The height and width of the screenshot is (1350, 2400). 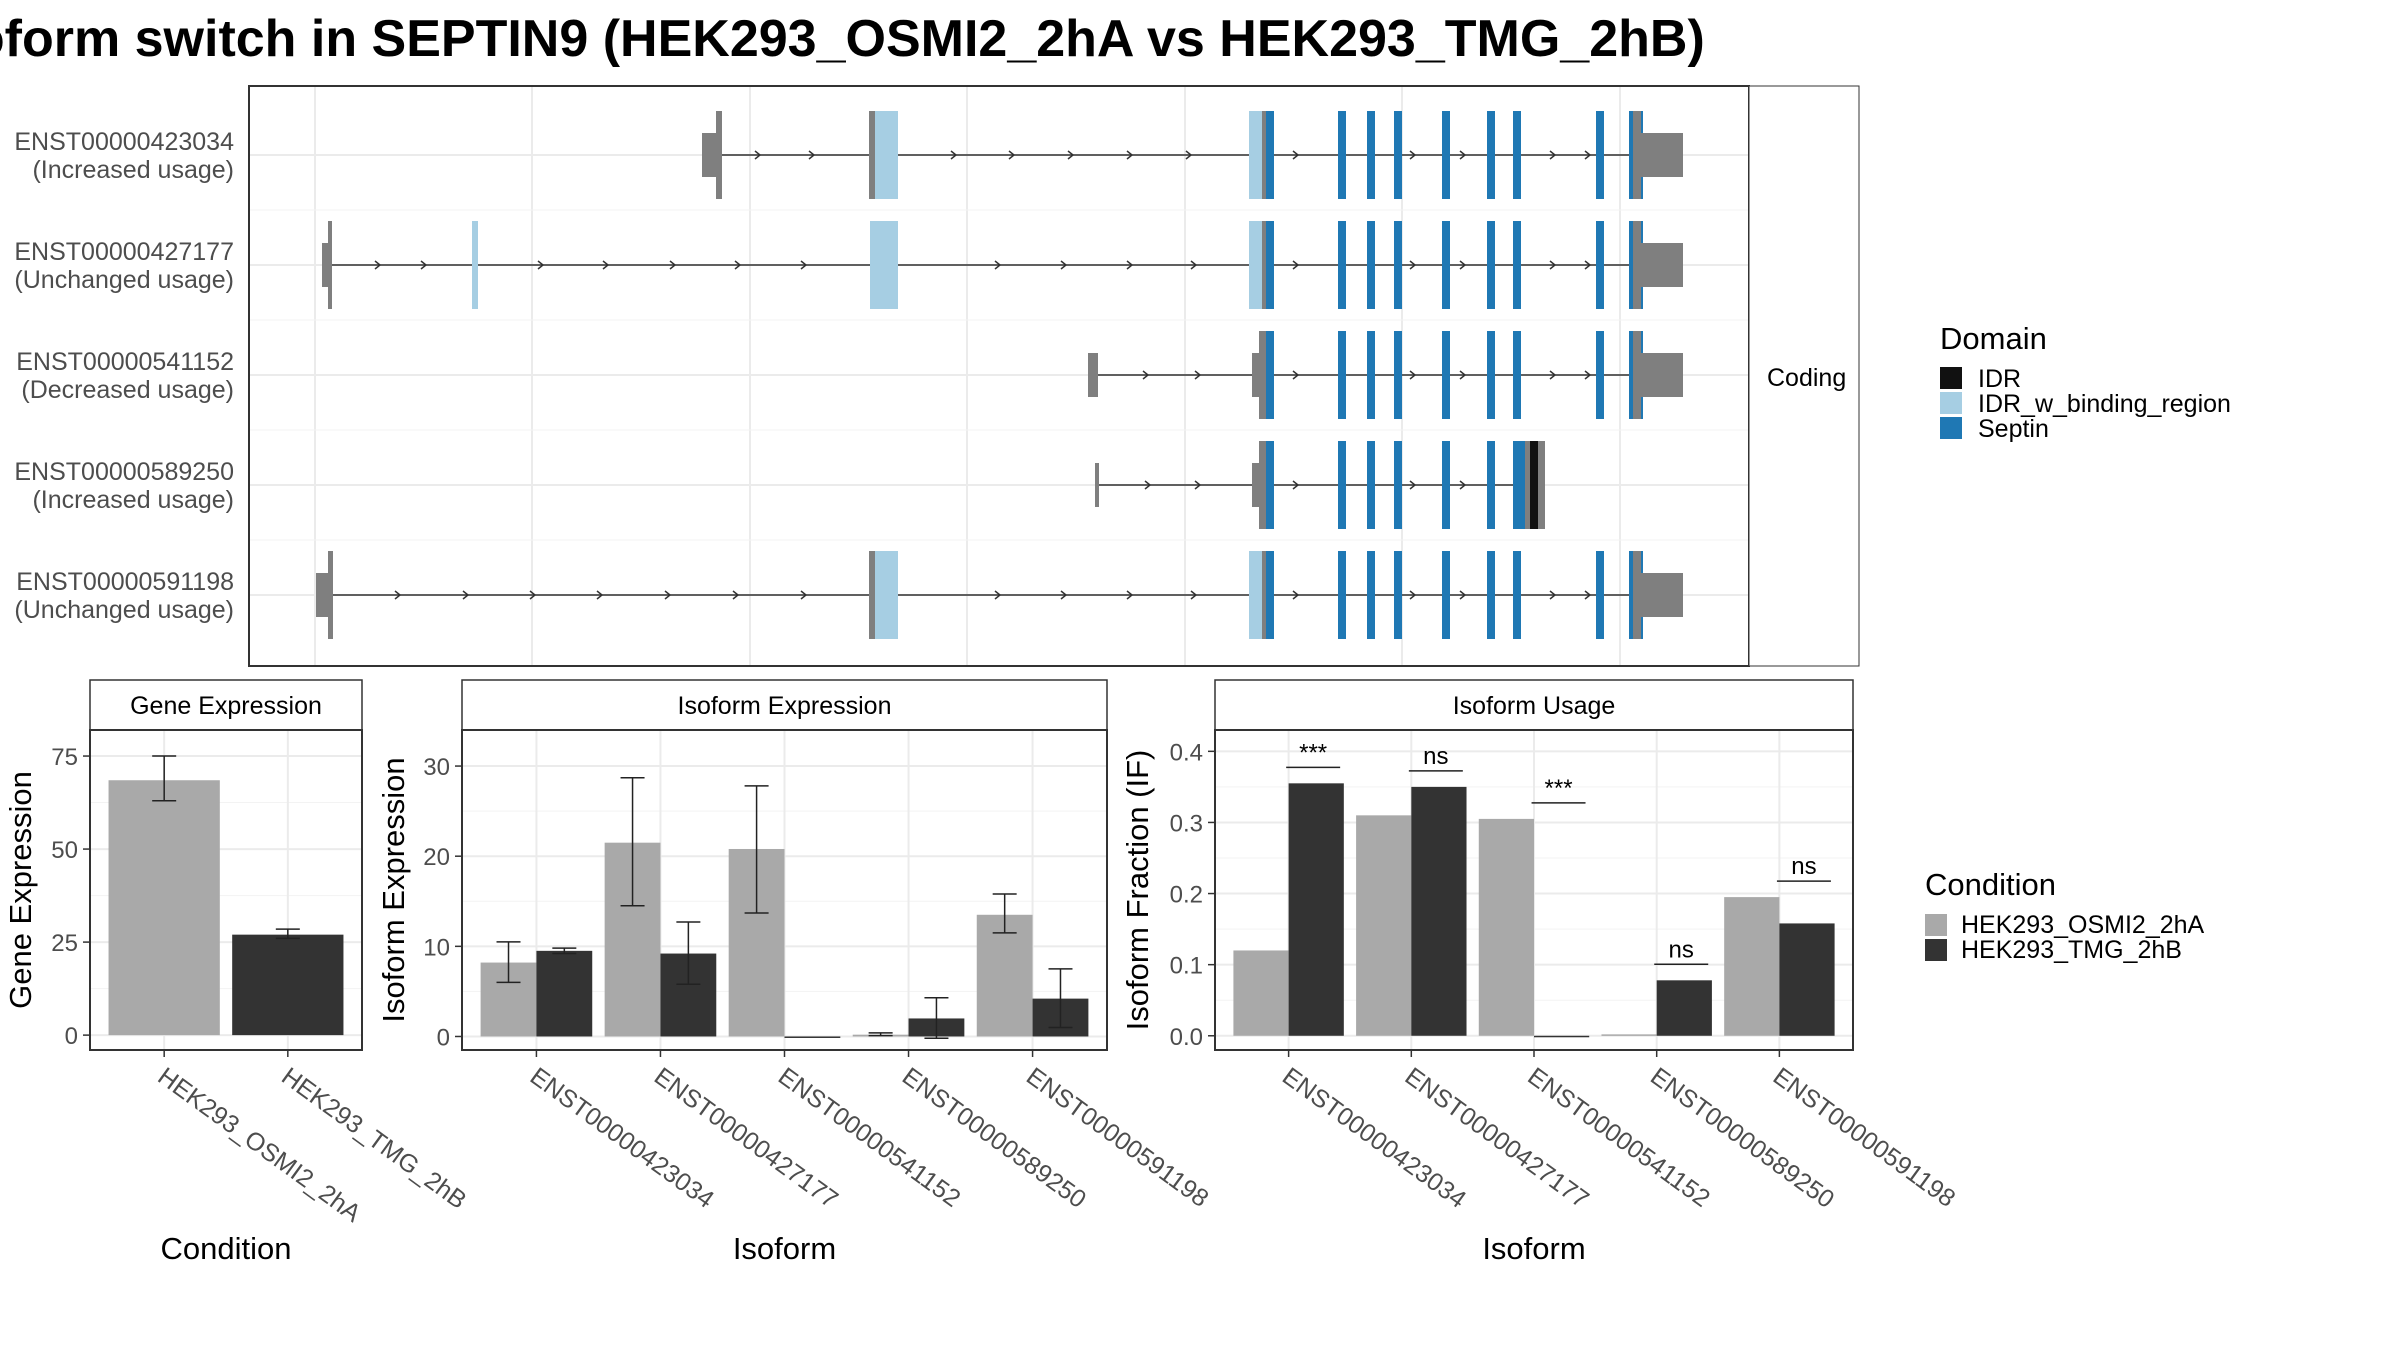 What do you see at coordinates (1533, 1248) in the screenshot?
I see `x-axis-title: Isoform` at bounding box center [1533, 1248].